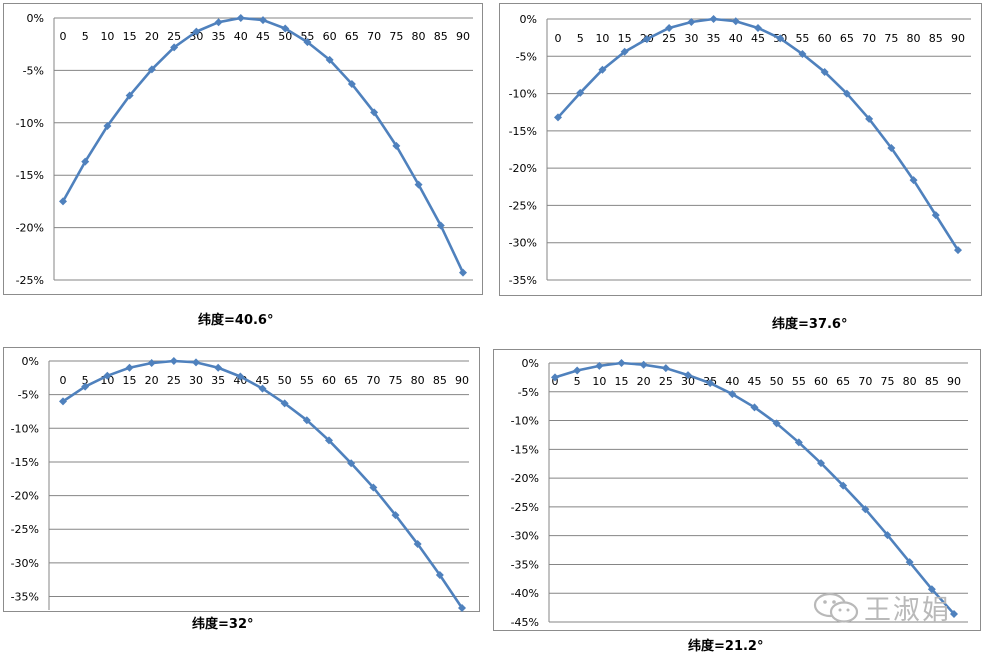 This screenshot has height=657, width=994. What do you see at coordinates (196, 380) in the screenshot?
I see `x-tick-label: 30` at bounding box center [196, 380].